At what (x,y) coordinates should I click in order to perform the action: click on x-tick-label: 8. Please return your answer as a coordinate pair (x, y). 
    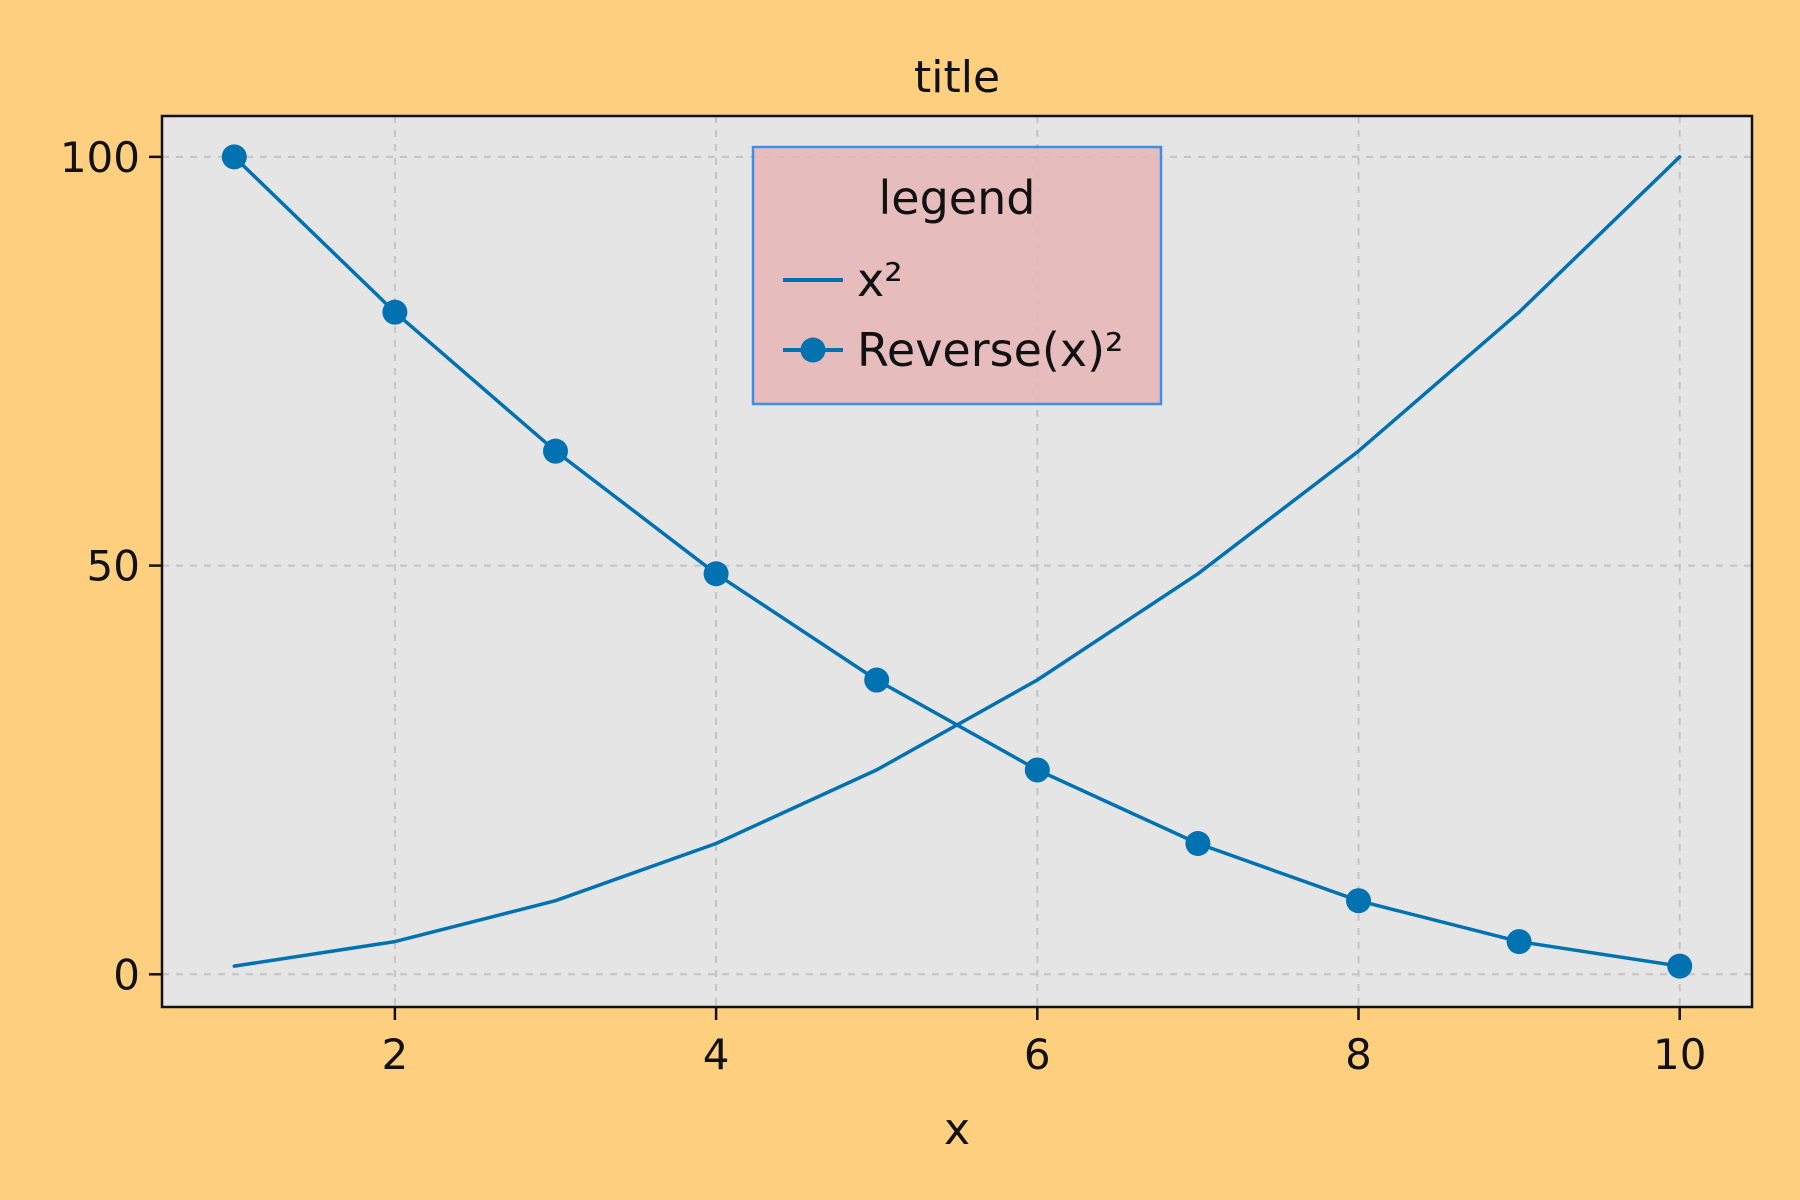
    Looking at the image, I should click on (1358, 1054).